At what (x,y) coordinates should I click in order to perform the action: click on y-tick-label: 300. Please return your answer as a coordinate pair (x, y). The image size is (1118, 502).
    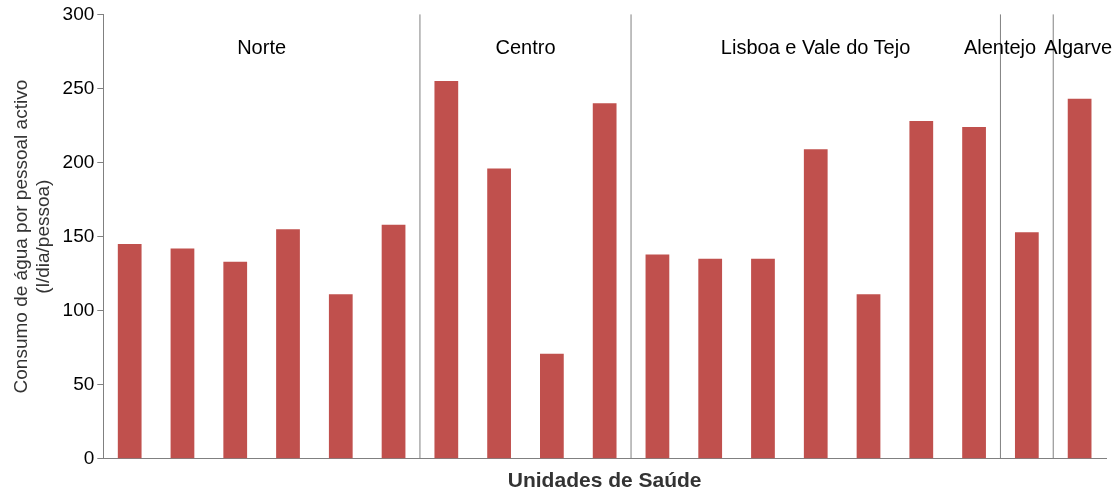
    Looking at the image, I should click on (78, 13).